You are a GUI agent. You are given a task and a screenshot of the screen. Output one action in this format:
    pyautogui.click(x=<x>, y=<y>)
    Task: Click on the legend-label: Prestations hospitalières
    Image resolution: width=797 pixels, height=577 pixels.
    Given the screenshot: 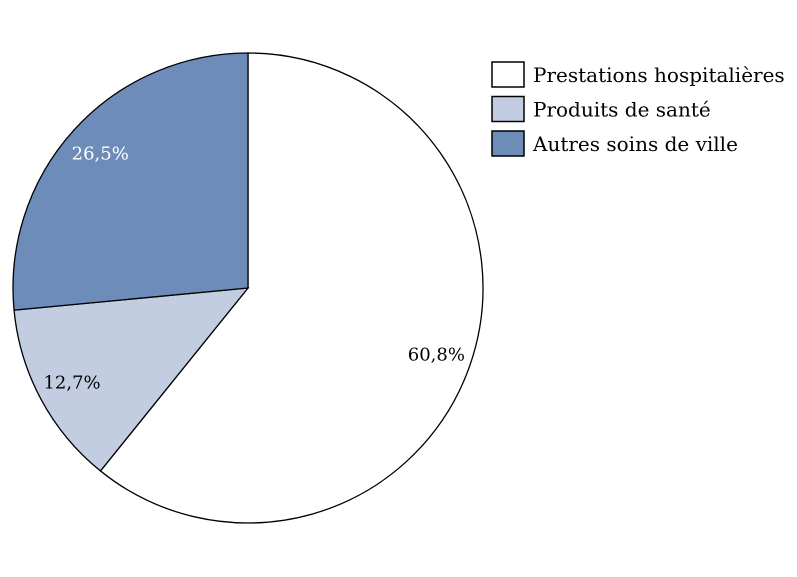 What is the action you would take?
    pyautogui.click(x=659, y=75)
    